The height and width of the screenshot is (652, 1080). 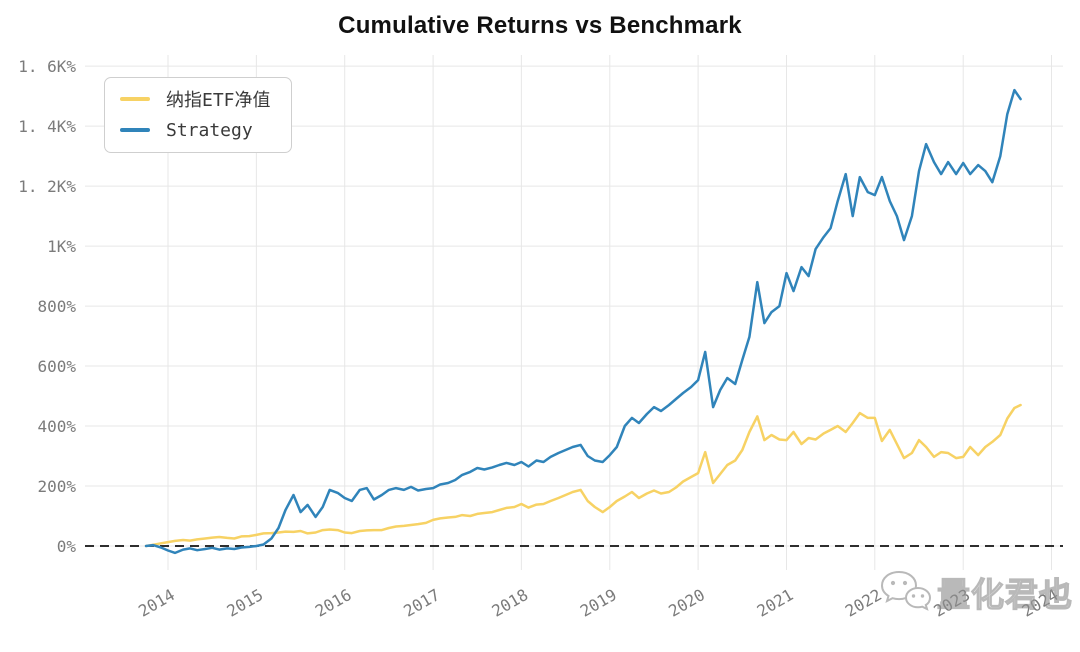 I want to click on legend: 纳指ETF净值 Strategy, so click(x=198, y=115).